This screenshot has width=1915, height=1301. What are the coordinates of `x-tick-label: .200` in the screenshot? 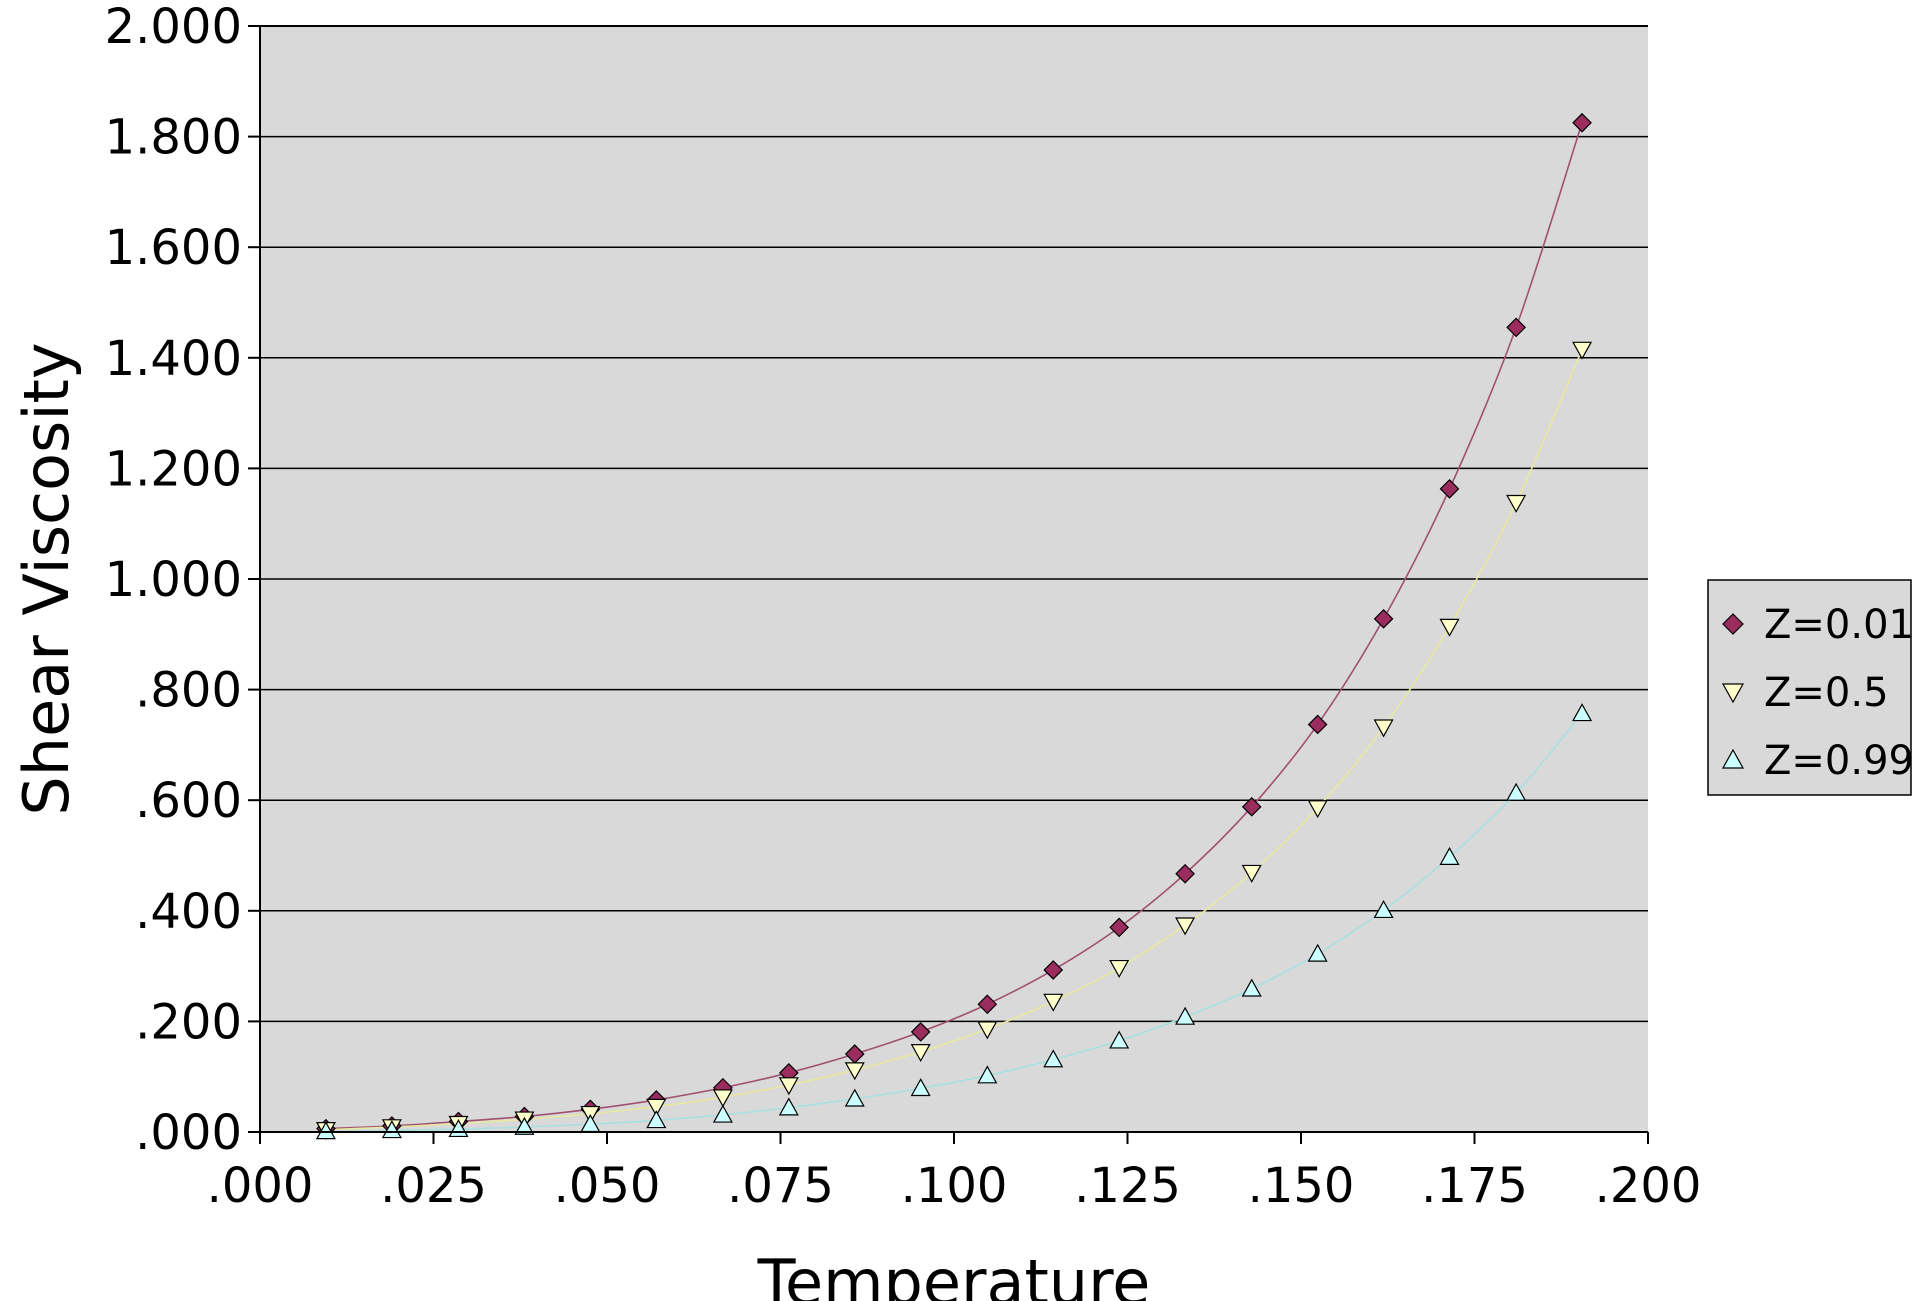 It's located at (1648, 1186).